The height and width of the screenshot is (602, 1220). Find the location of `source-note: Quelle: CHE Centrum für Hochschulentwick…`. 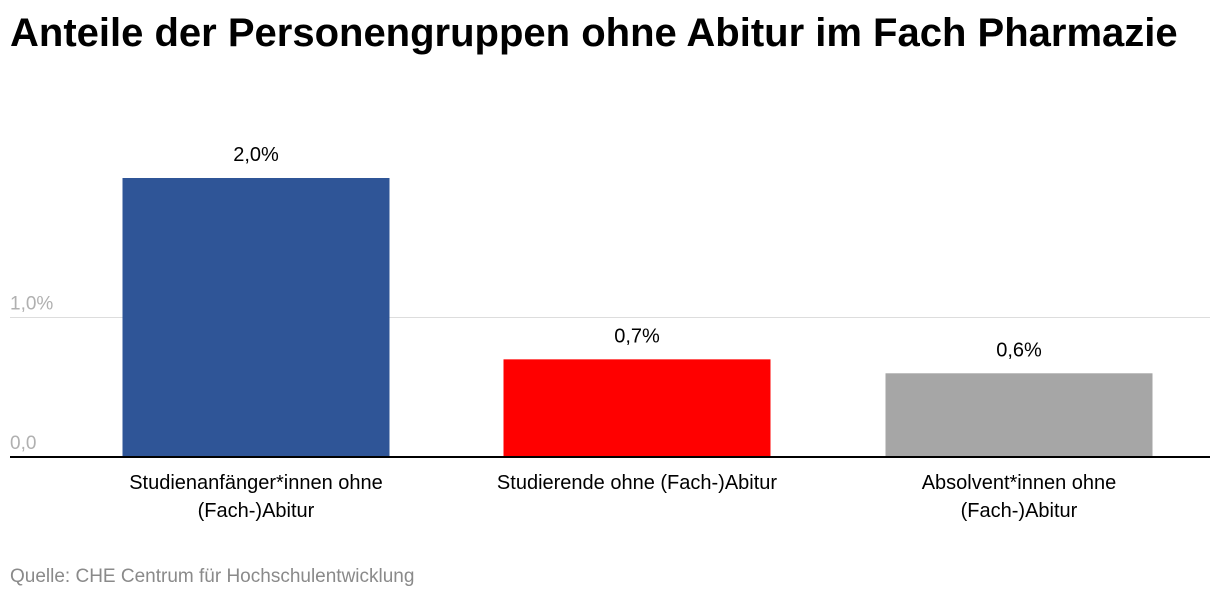

source-note: Quelle: CHE Centrum für Hochschulentwick… is located at coordinates (212, 576).